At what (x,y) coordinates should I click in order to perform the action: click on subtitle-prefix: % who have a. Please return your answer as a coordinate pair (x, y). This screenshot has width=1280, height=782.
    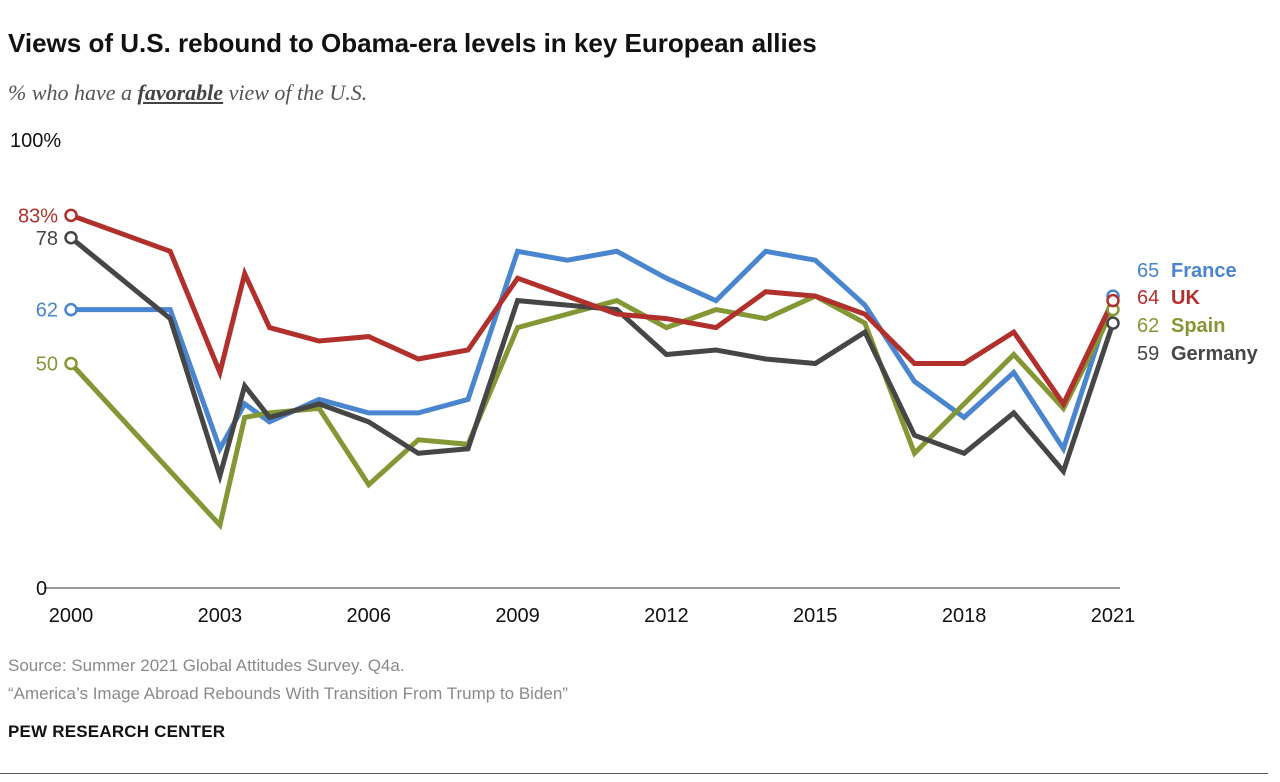
    Looking at the image, I should click on (73, 92).